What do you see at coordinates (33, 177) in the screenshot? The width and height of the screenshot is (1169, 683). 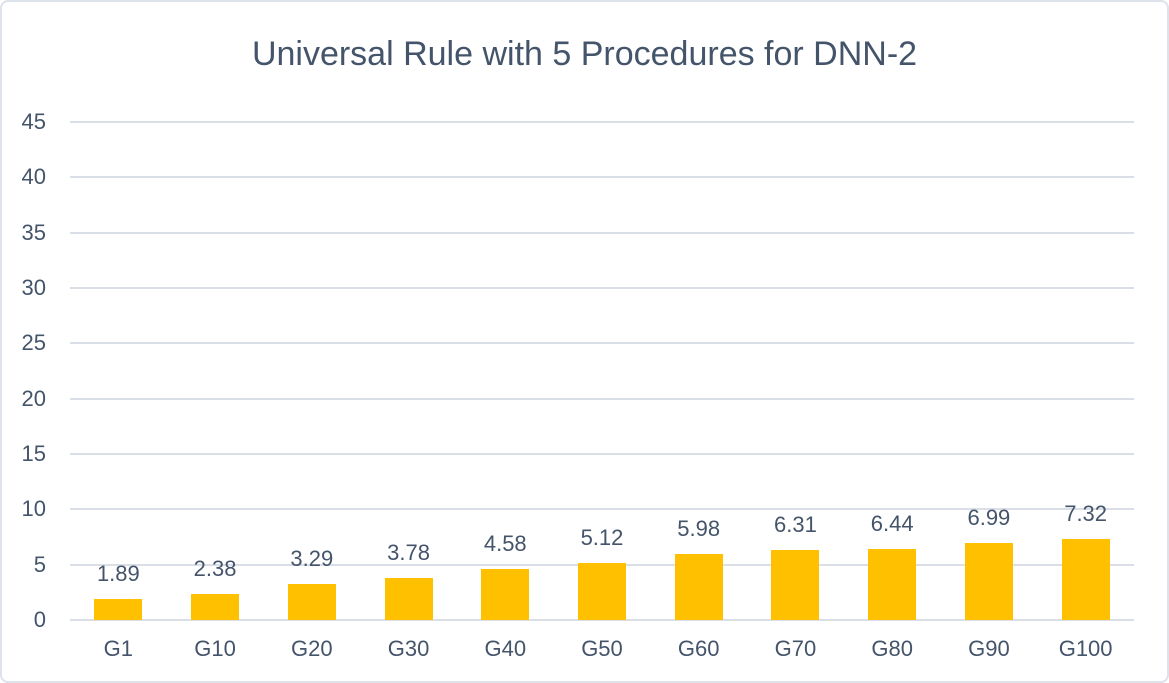 I see `y-axis-tick-label: 40` at bounding box center [33, 177].